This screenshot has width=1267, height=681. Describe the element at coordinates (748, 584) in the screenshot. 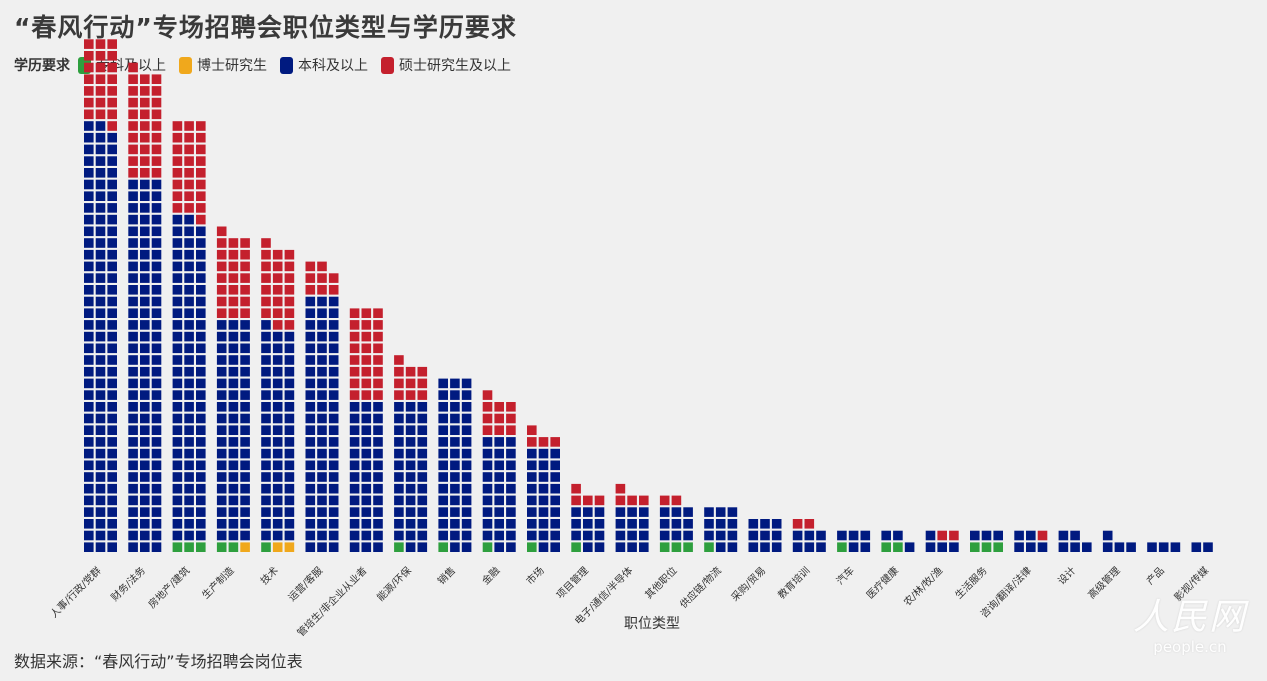

I see `category-label: 采购/贸易` at that location.